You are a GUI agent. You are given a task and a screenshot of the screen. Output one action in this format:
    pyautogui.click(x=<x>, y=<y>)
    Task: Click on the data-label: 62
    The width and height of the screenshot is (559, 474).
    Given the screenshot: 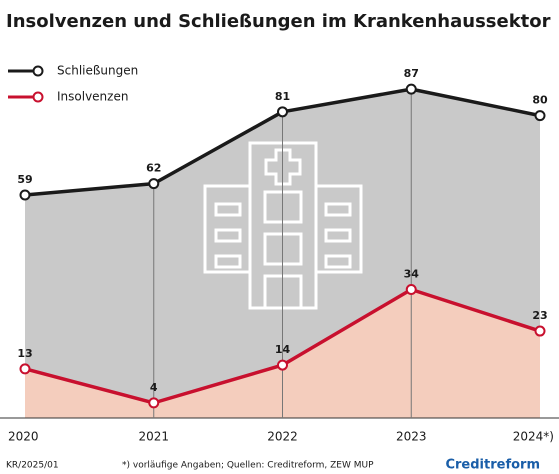 What is the action you would take?
    pyautogui.click(x=153, y=168)
    